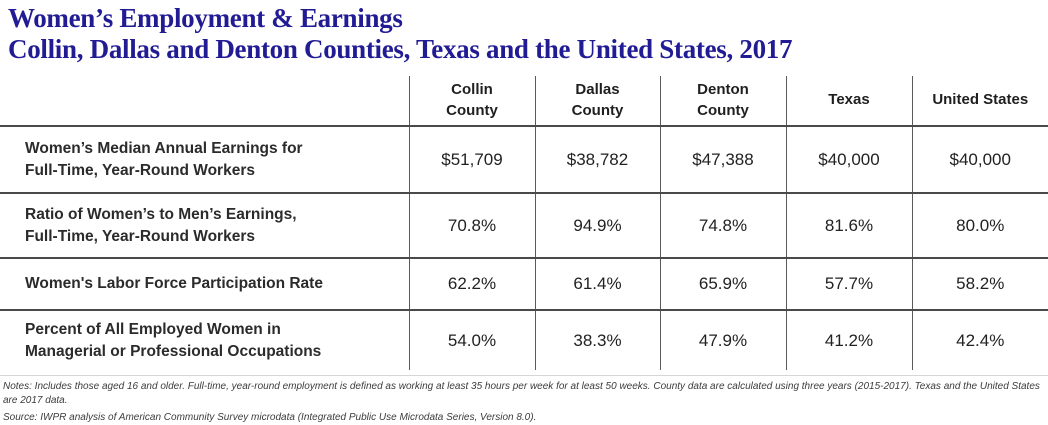 This screenshot has height=425, width=1048. Describe the element at coordinates (598, 340) in the screenshot. I see `cell-value: 38.3%` at that location.